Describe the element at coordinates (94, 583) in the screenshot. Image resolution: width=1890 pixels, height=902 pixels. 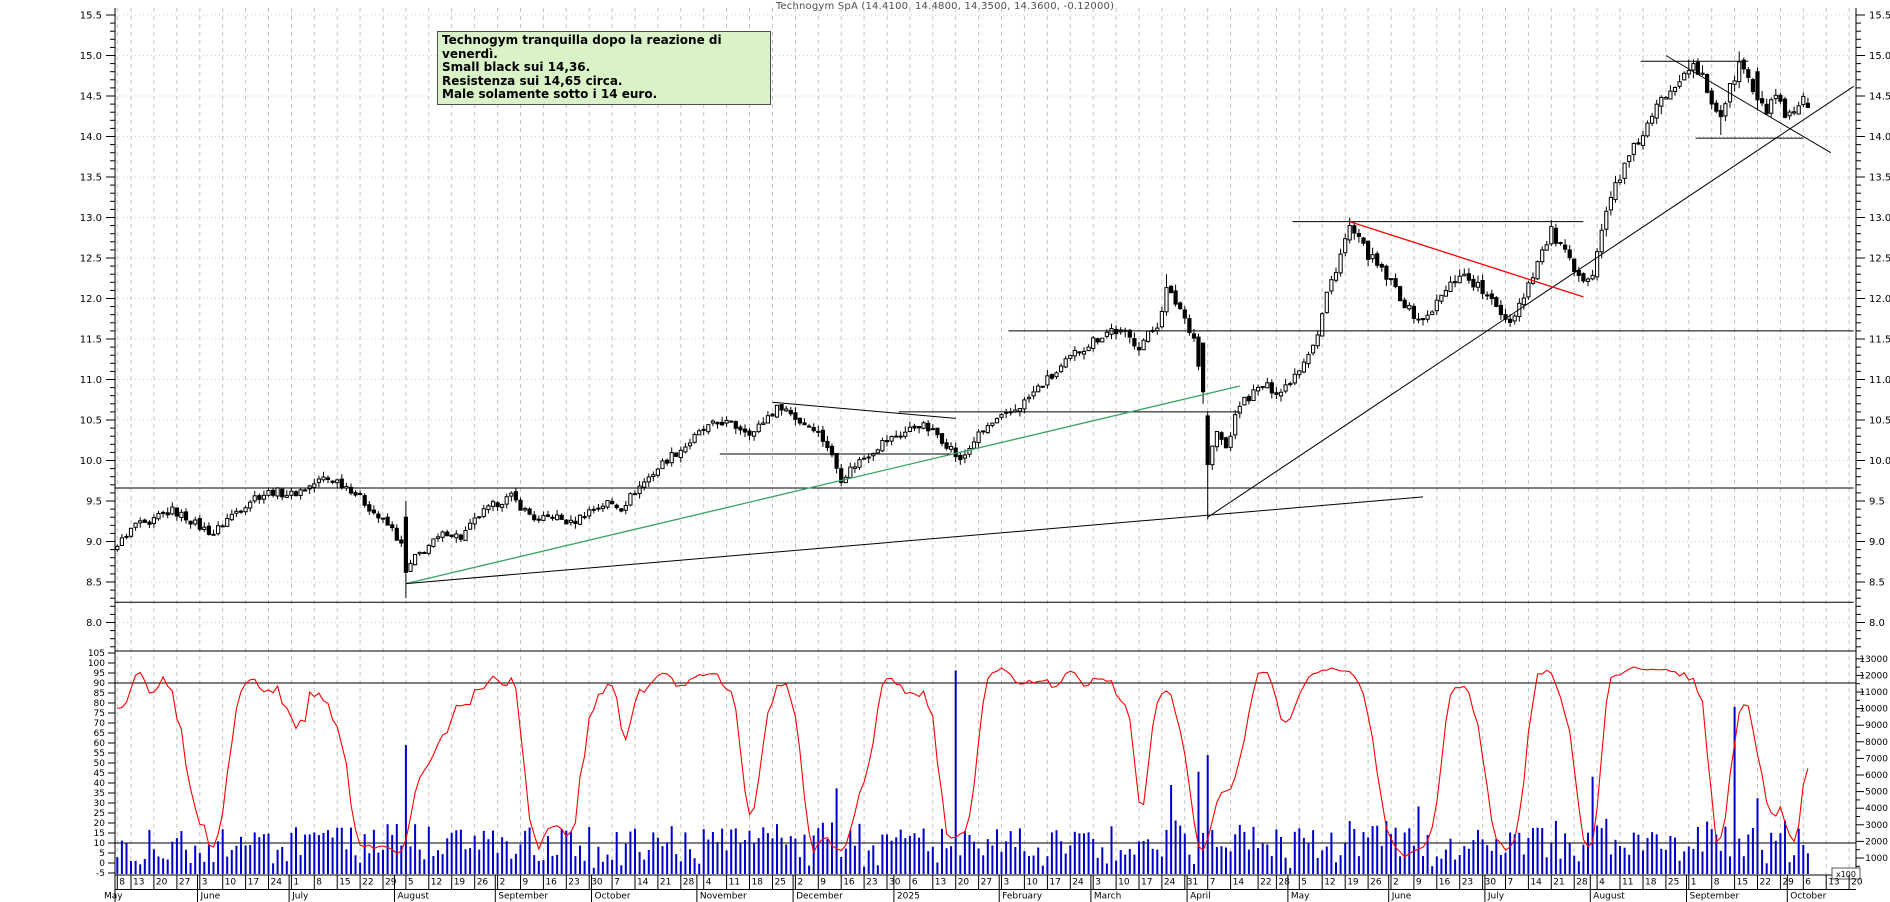
I see `svg-text: 8.5` at that location.